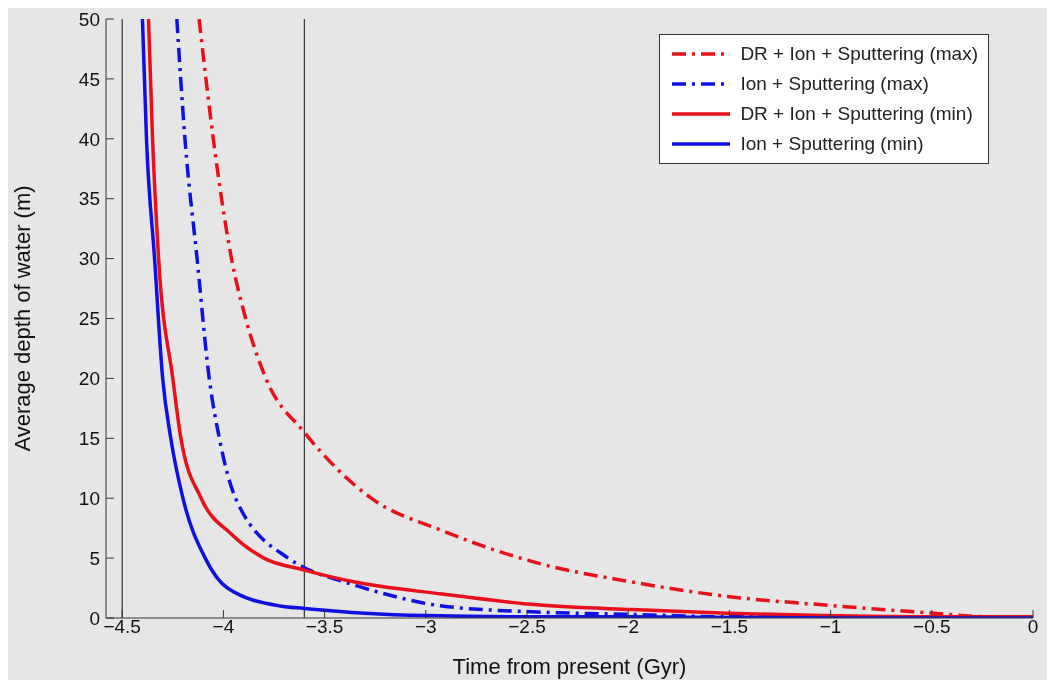  I want to click on x-axis-title: Time from present (Gyr), so click(569, 666).